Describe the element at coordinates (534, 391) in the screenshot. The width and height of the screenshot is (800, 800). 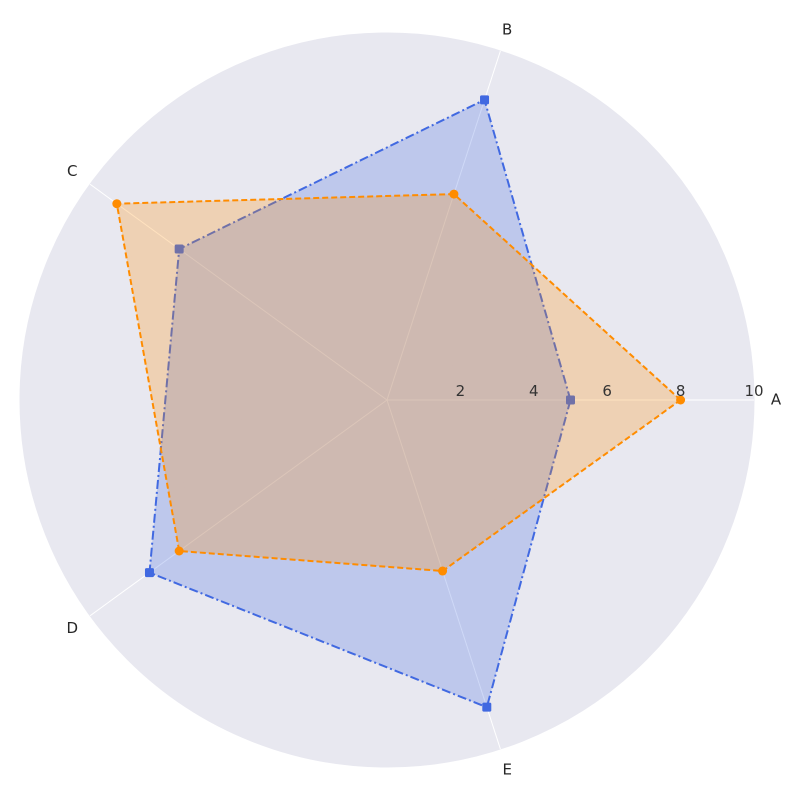
I see `radial-tick-label: 4` at that location.